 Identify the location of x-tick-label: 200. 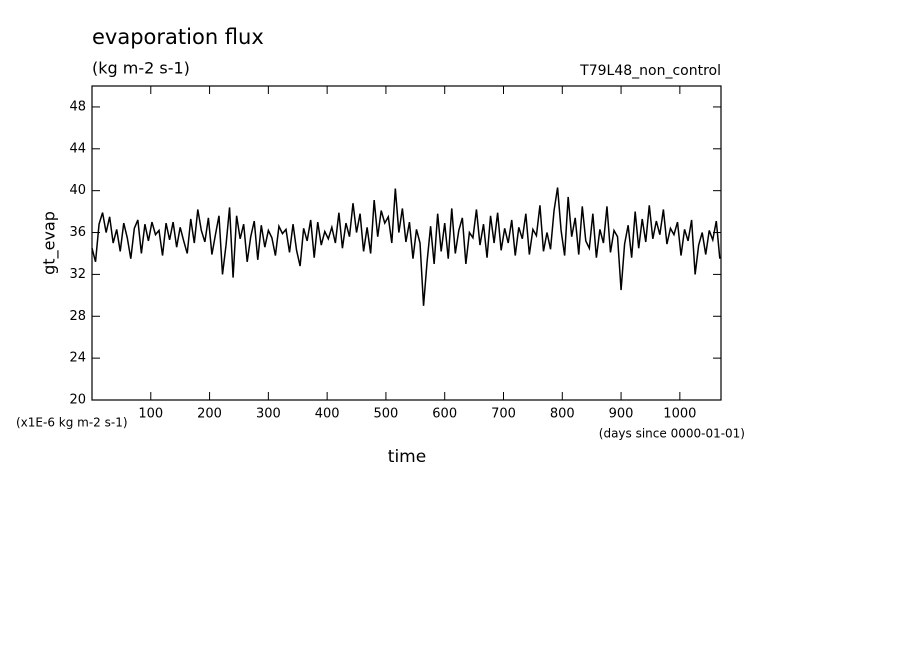
(209, 414).